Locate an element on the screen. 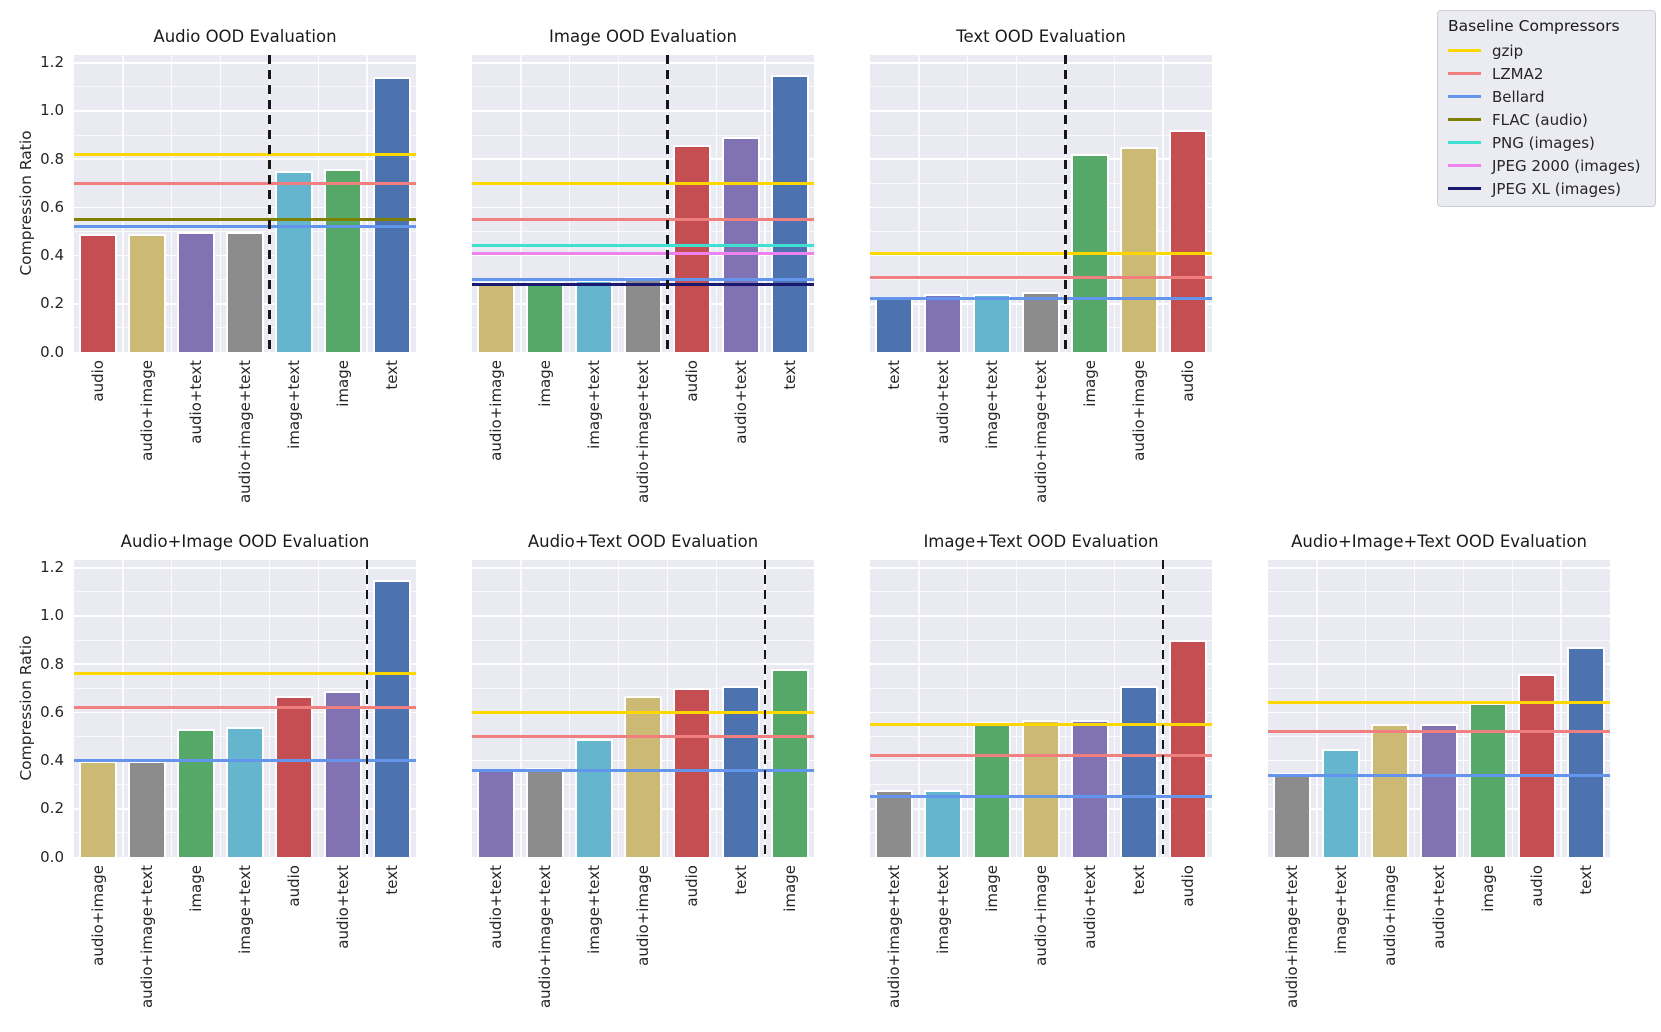 Image resolution: width=1661 pixels, height=1032 pixels. plot-title-audio-ood-evaluation: Audio OOD Evaluation is located at coordinates (245, 36).